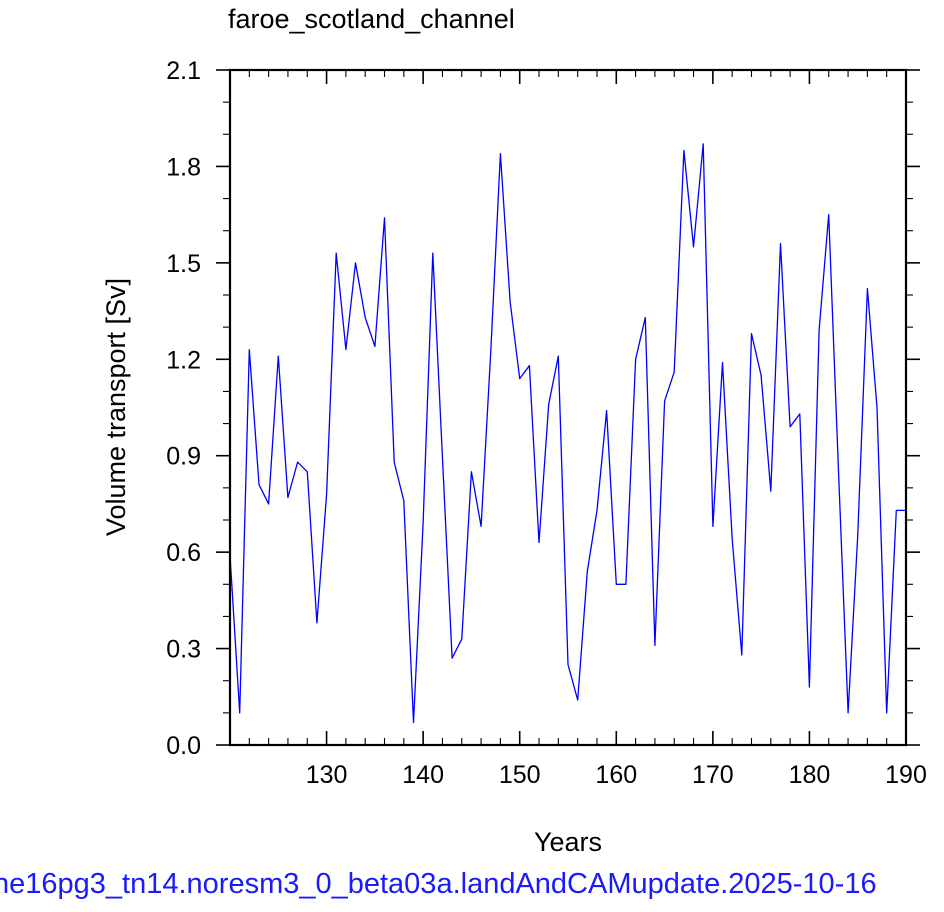 The width and height of the screenshot is (944, 912). I want to click on y-tick-label: 1.8, so click(183, 167).